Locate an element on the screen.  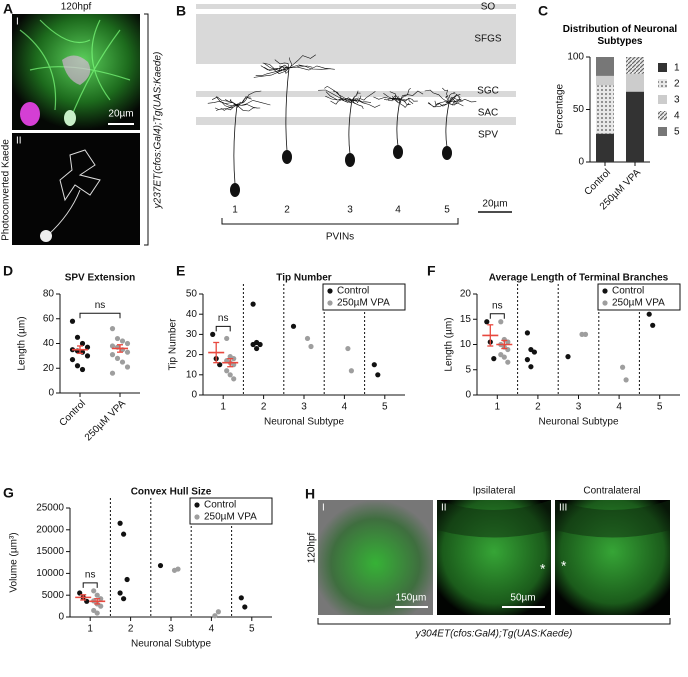
arbor is located at coordinates (76, 70).